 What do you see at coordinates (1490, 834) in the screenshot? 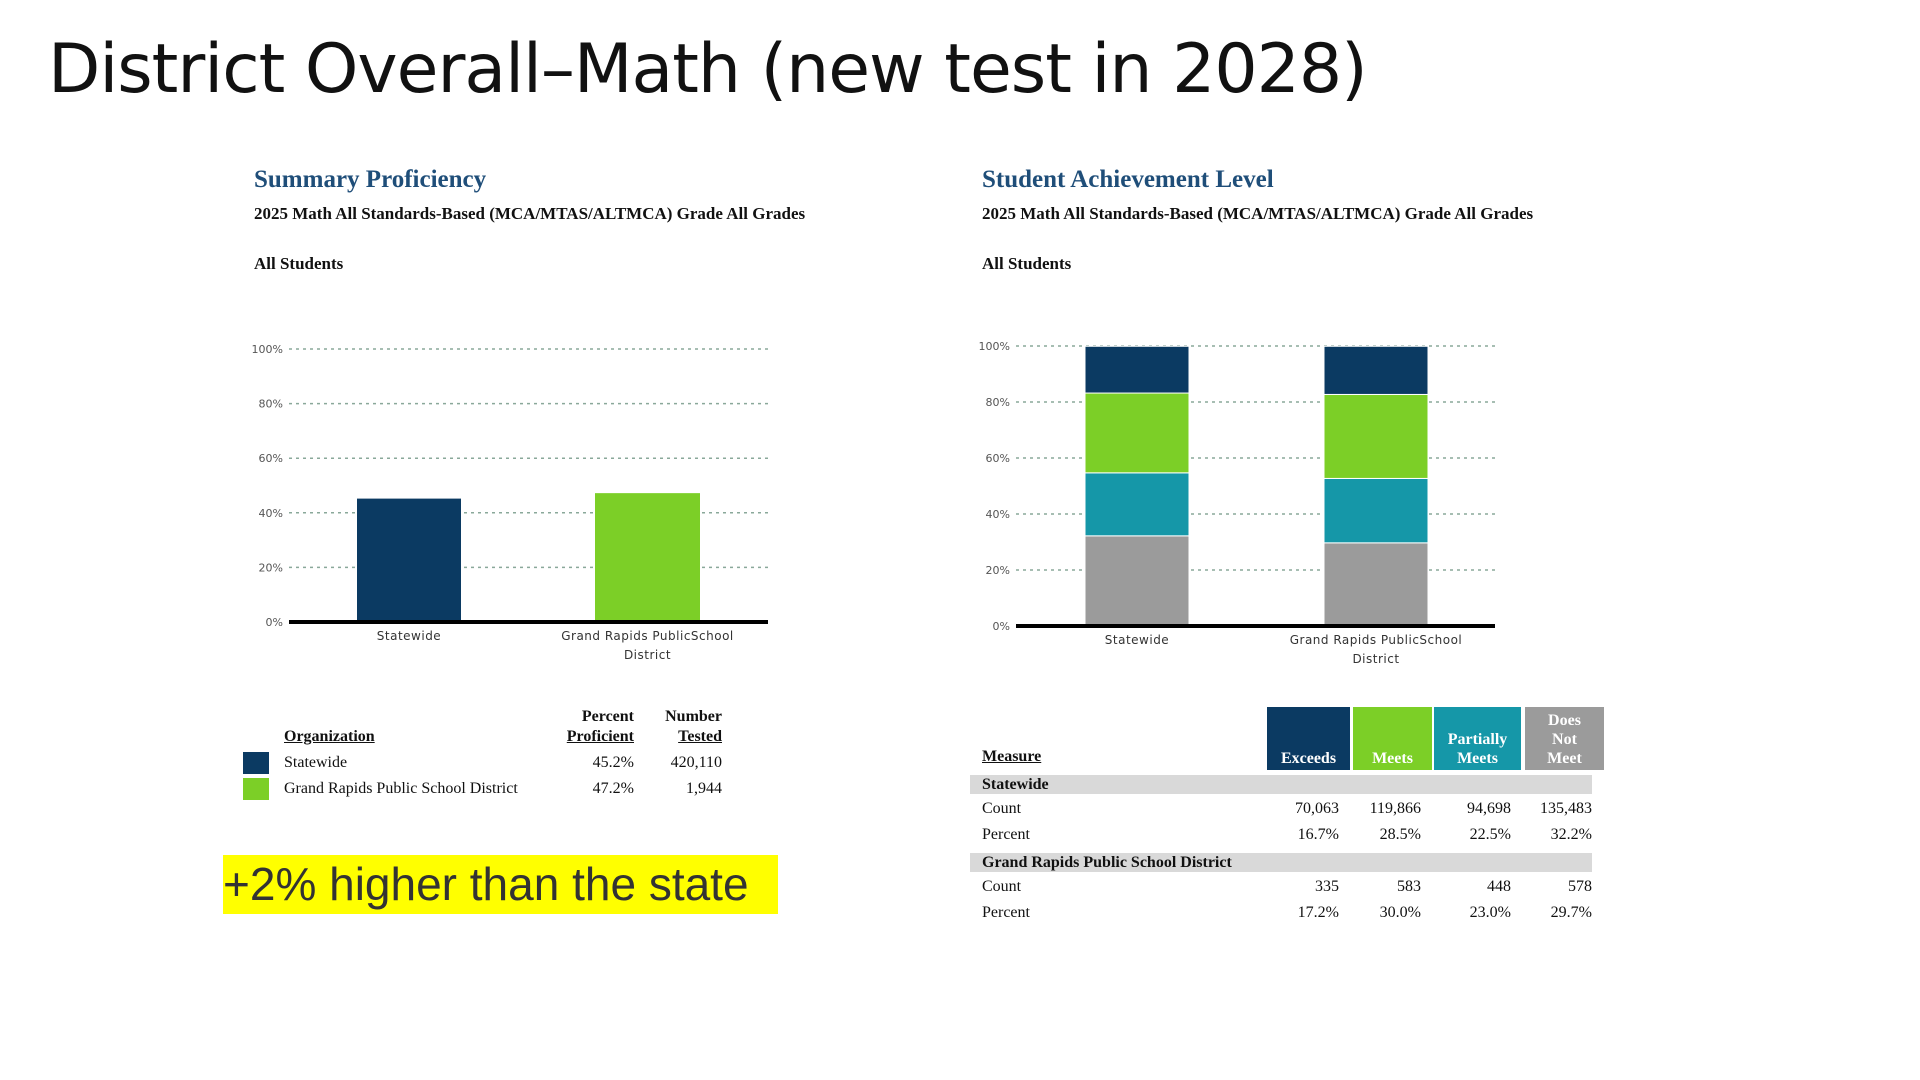
I see `table-cell: 22.5%` at bounding box center [1490, 834].